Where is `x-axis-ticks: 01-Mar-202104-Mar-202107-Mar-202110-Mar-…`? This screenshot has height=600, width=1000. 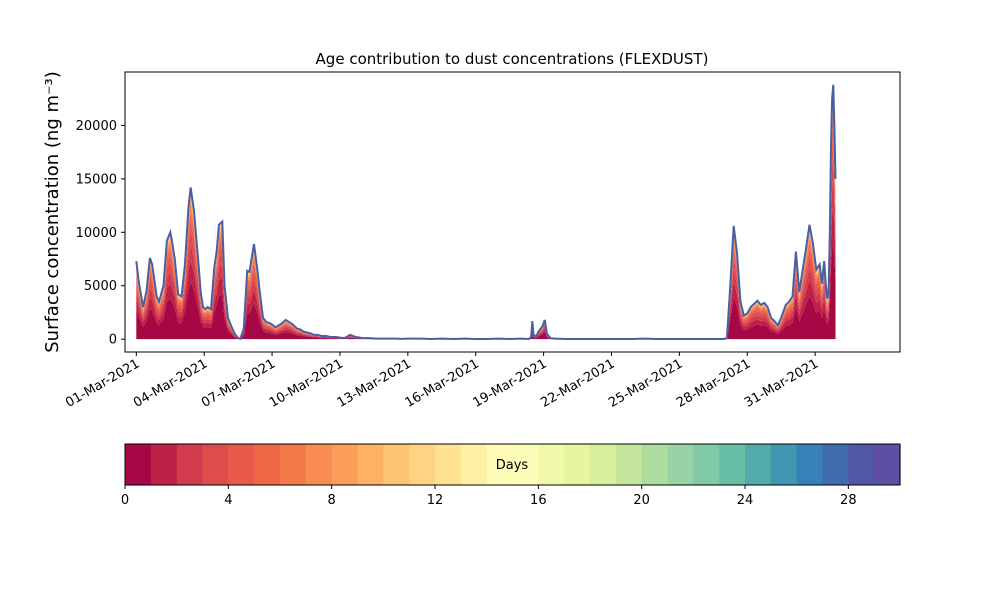 x-axis-ticks: 01-Mar-202104-Mar-202107-Mar-202110-Mar-… is located at coordinates (442, 381).